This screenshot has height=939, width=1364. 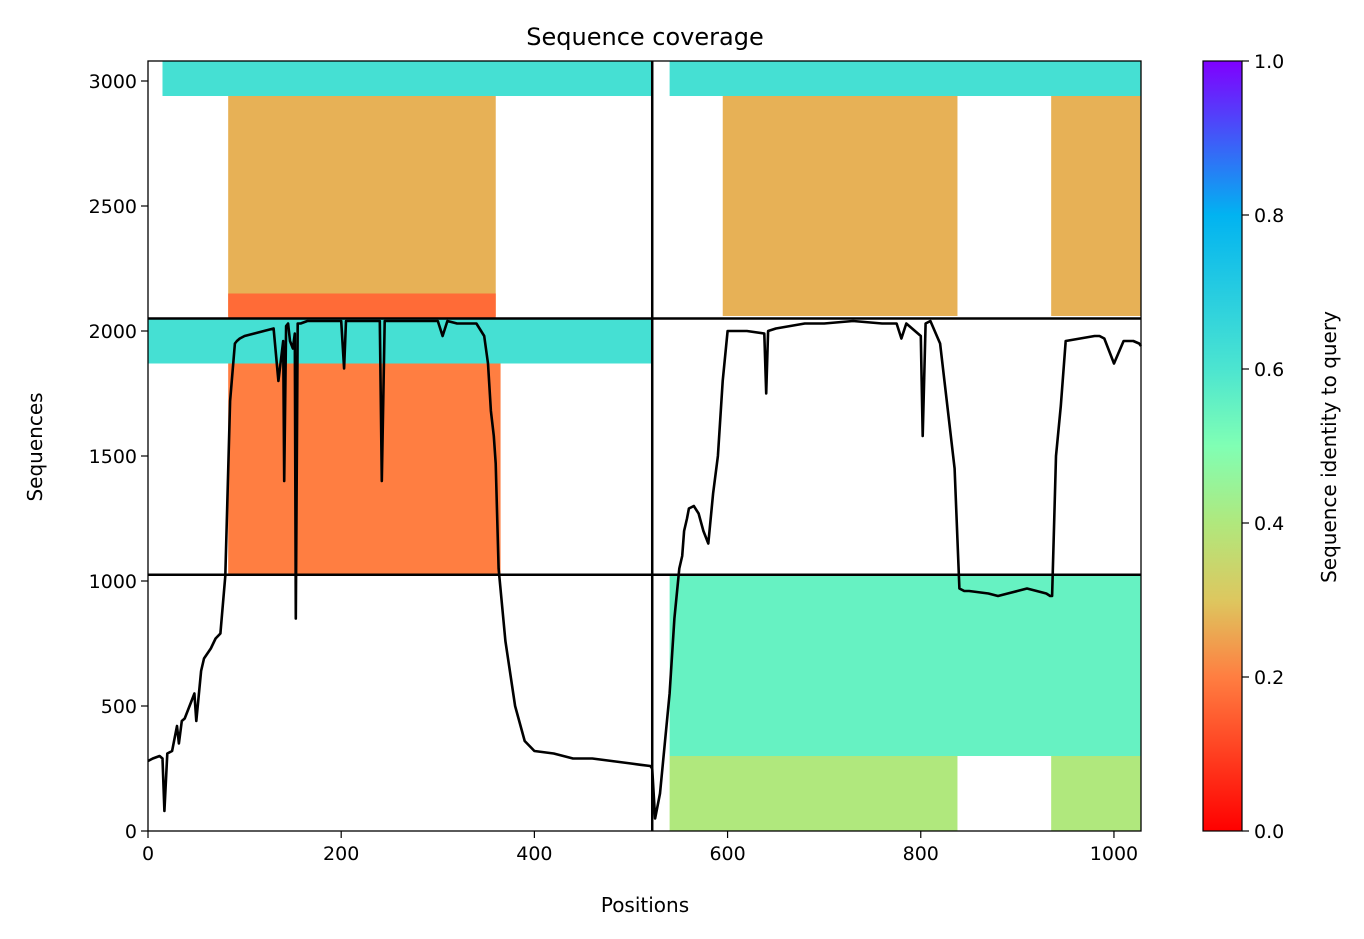 I want to click on y-tick-label: 1500, so click(x=113, y=457).